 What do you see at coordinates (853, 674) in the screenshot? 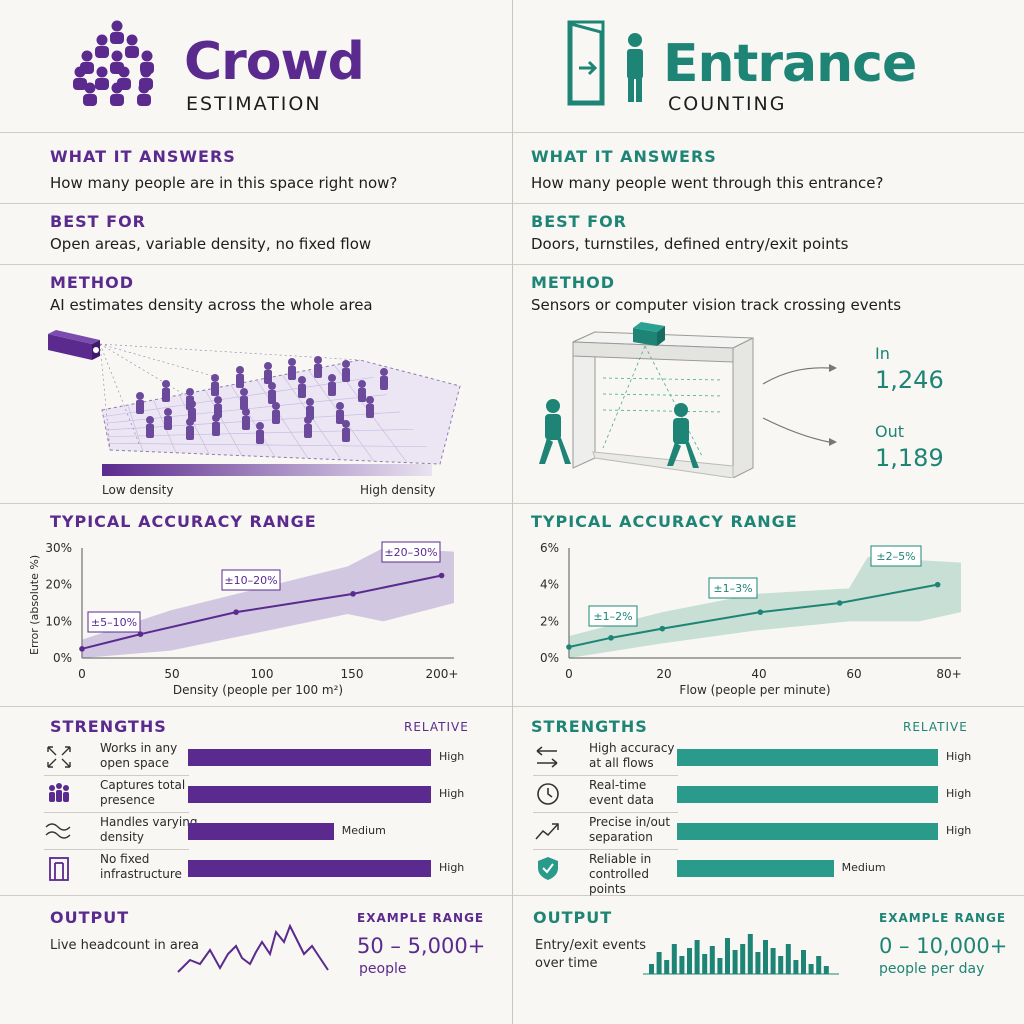
I see `x-tick-label: 60` at bounding box center [853, 674].